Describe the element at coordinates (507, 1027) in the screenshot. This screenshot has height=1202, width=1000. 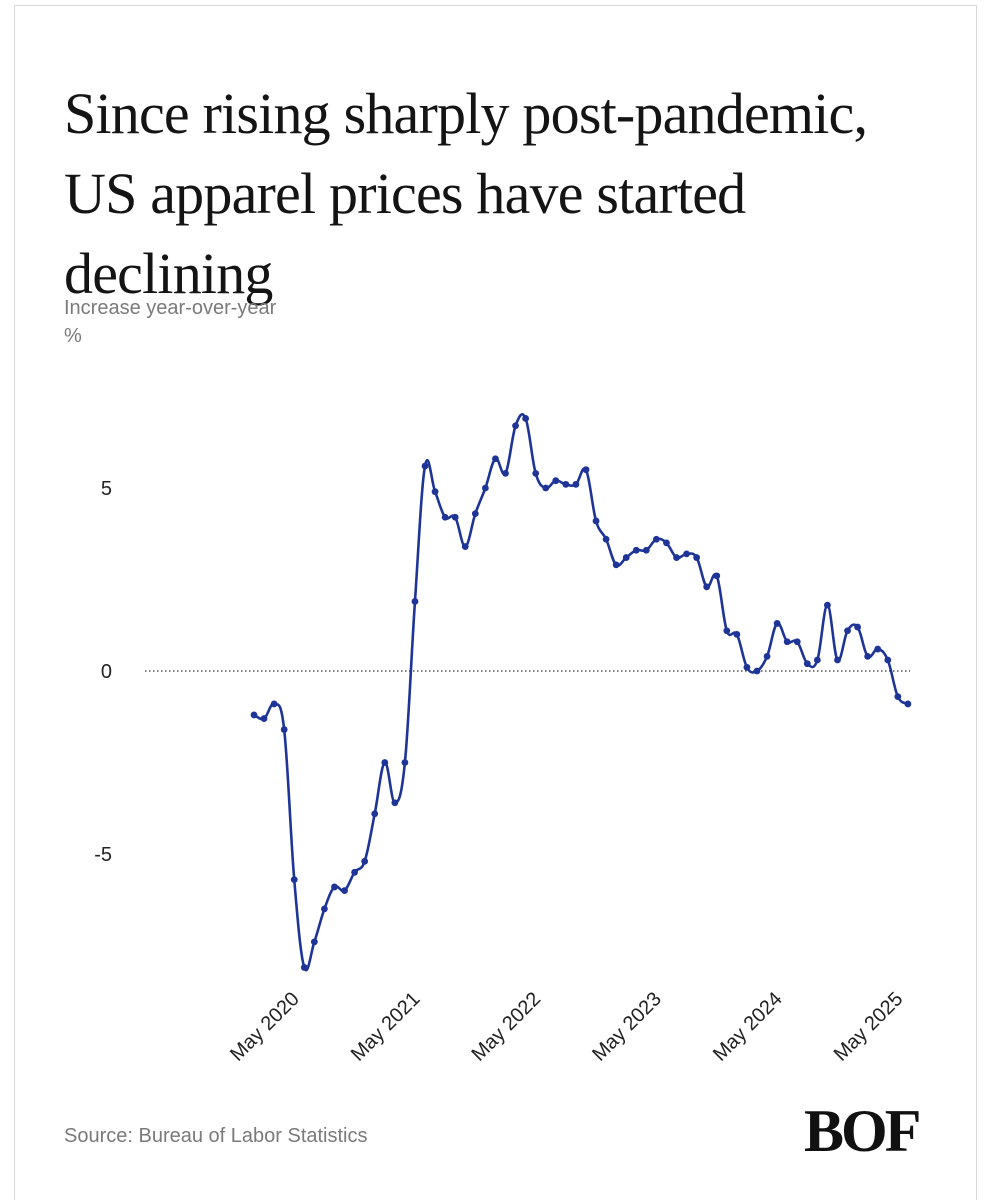
I see `x-tick-label: May 2022` at that location.